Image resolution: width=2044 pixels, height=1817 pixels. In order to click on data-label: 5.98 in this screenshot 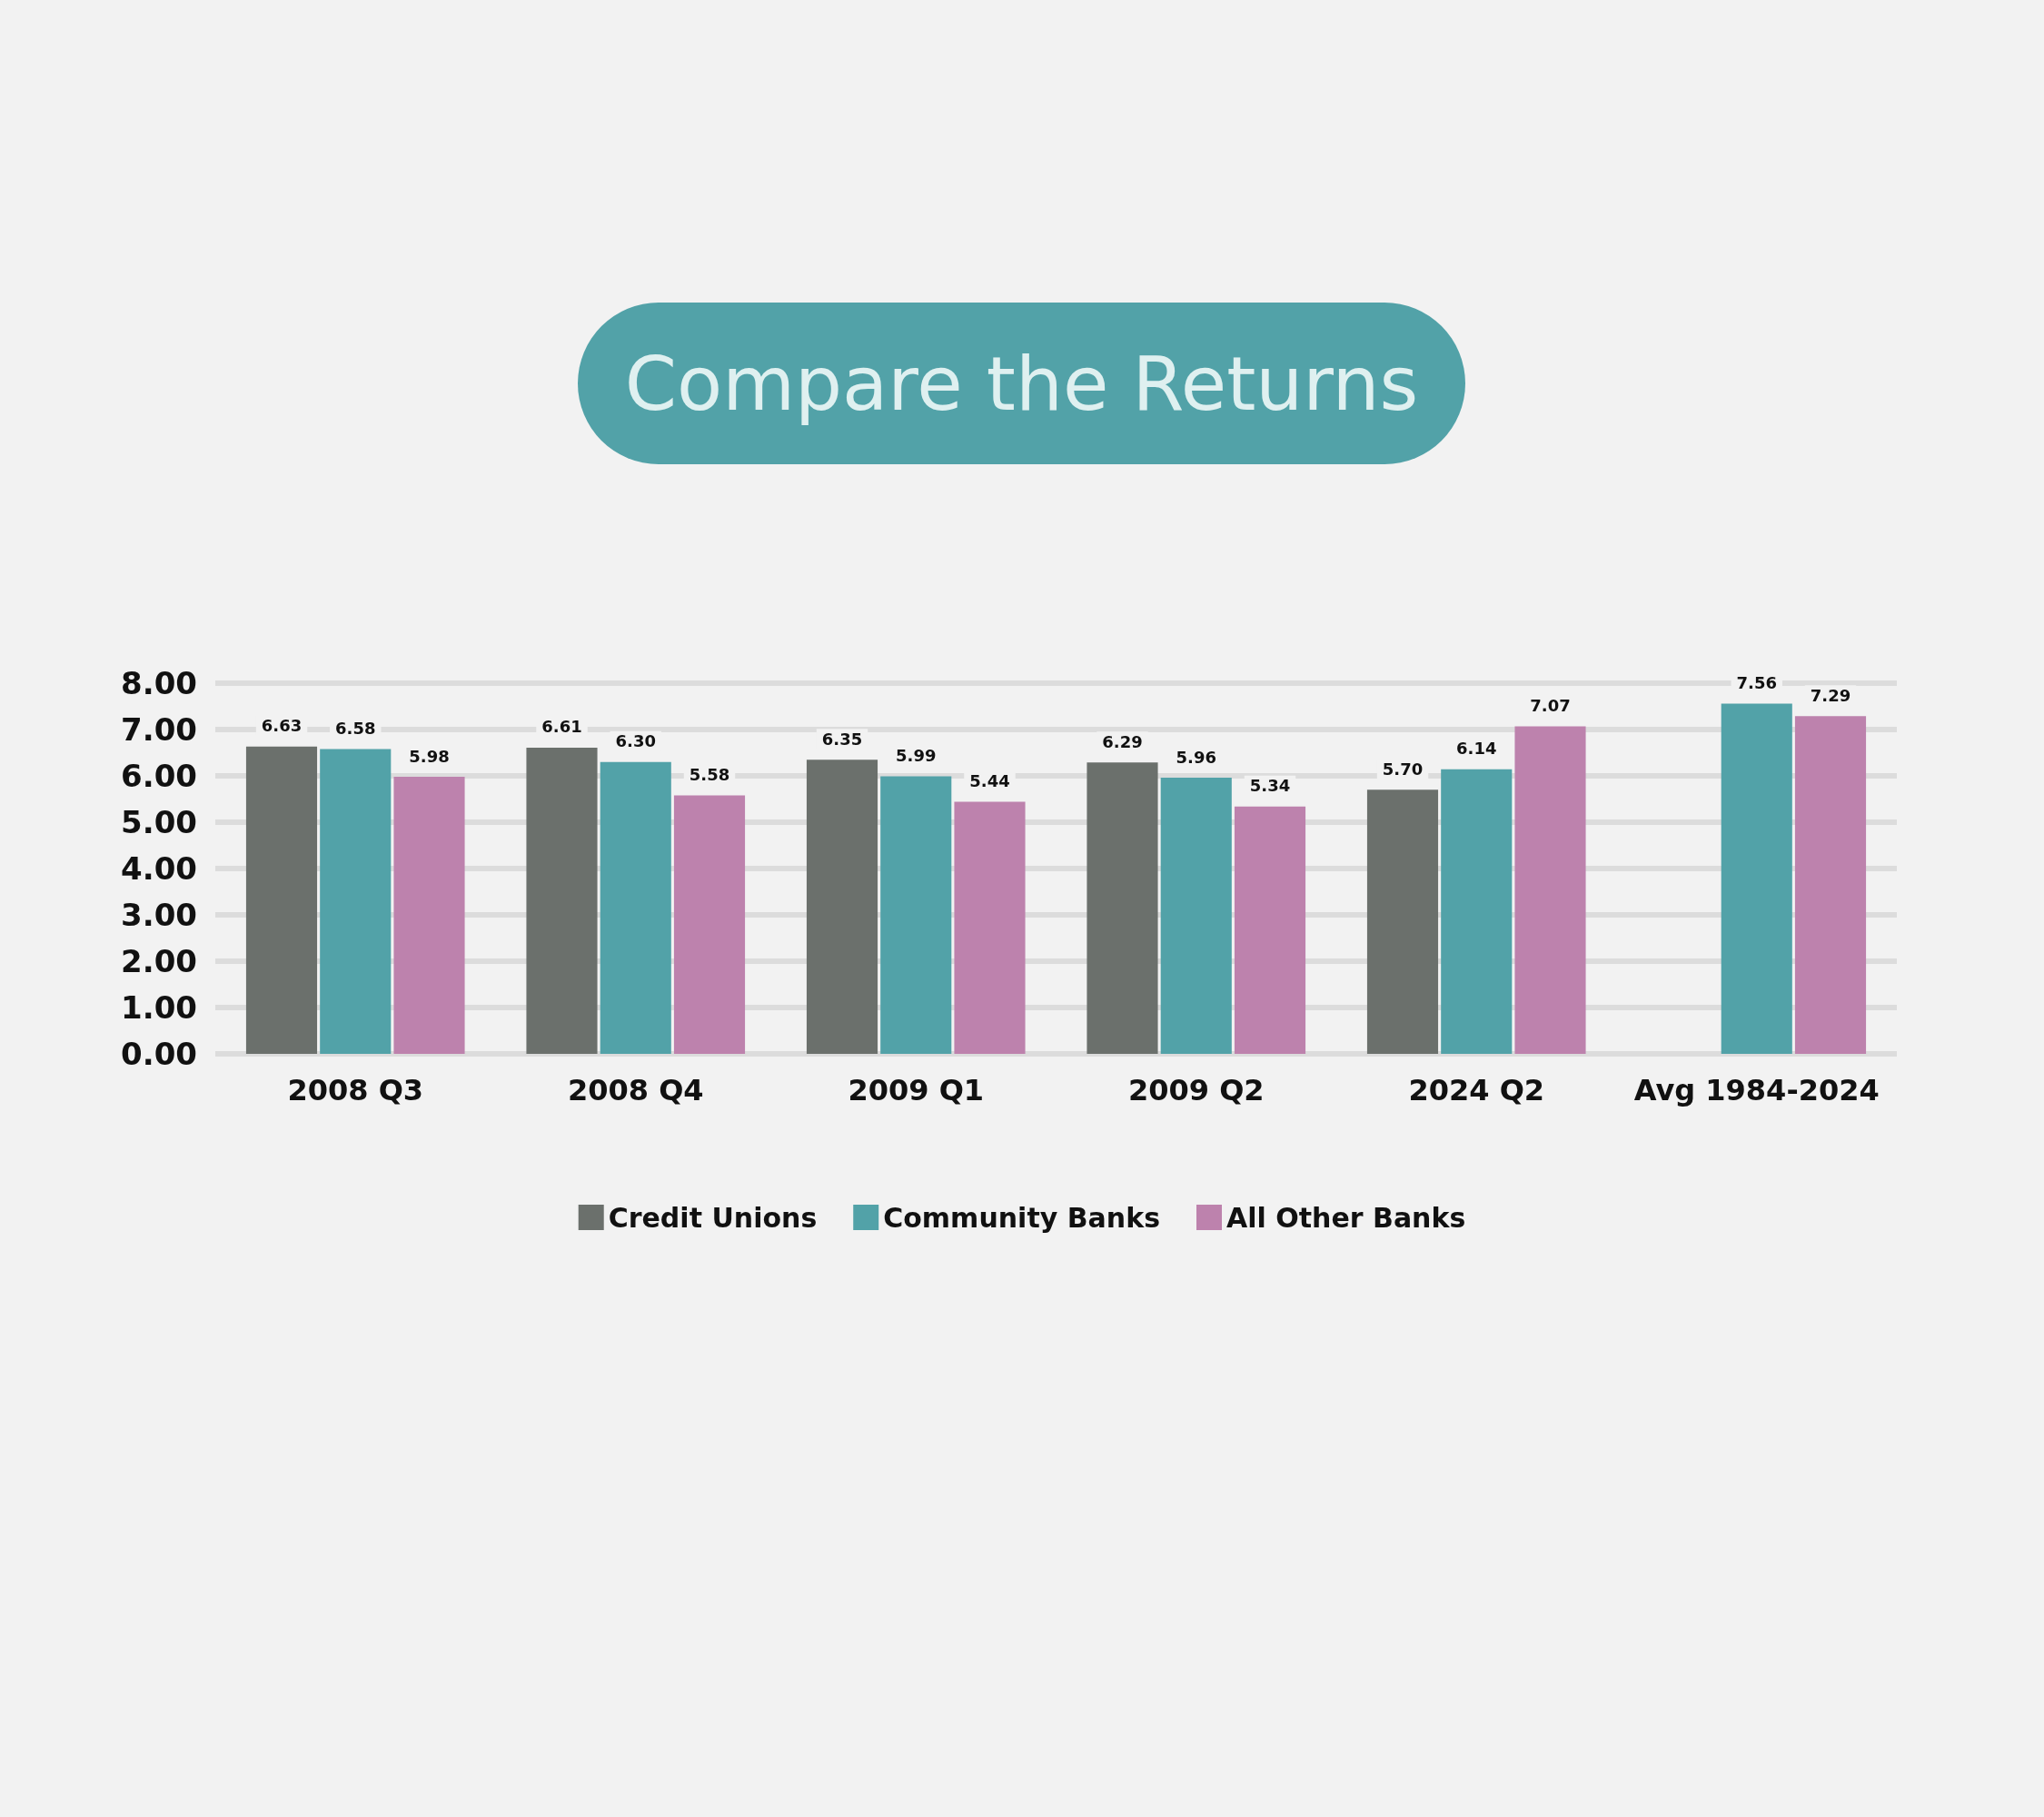, I will do `click(429, 756)`.